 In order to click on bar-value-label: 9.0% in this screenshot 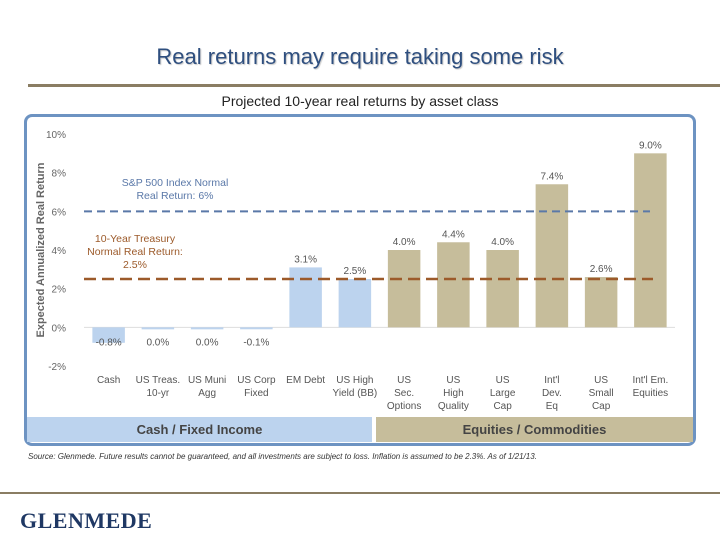, I will do `click(650, 145)`.